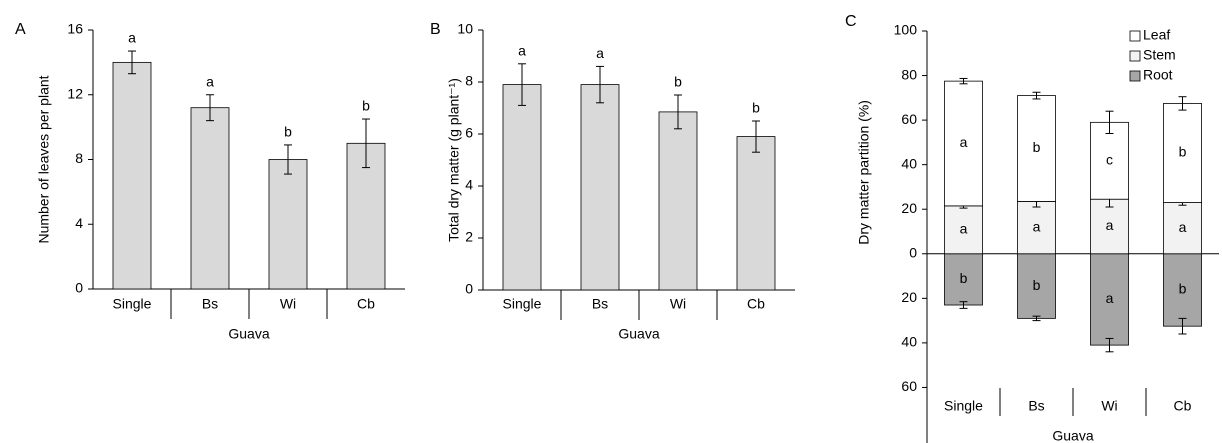  I want to click on y-tick-label: 6, so click(469, 133).